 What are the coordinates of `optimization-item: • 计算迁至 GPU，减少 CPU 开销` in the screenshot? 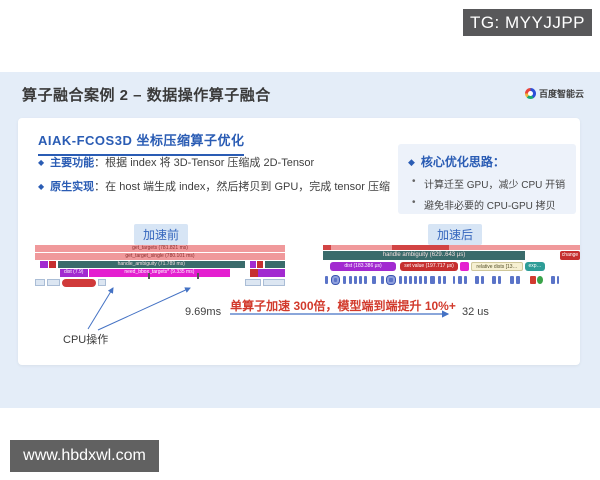 It's located at (487, 183).